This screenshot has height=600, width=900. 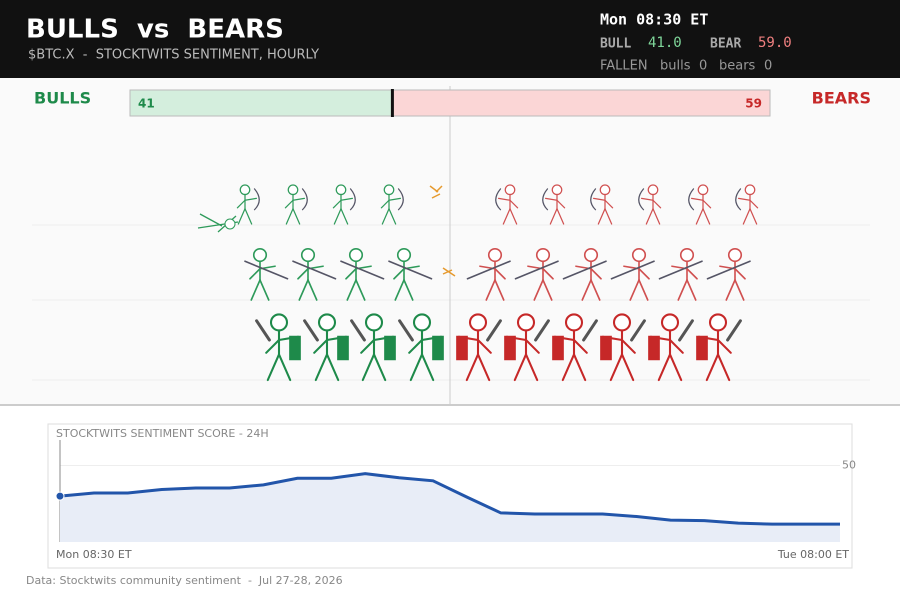 What do you see at coordinates (841, 98) in the screenshot?
I see `bears-label: BEARS` at bounding box center [841, 98].